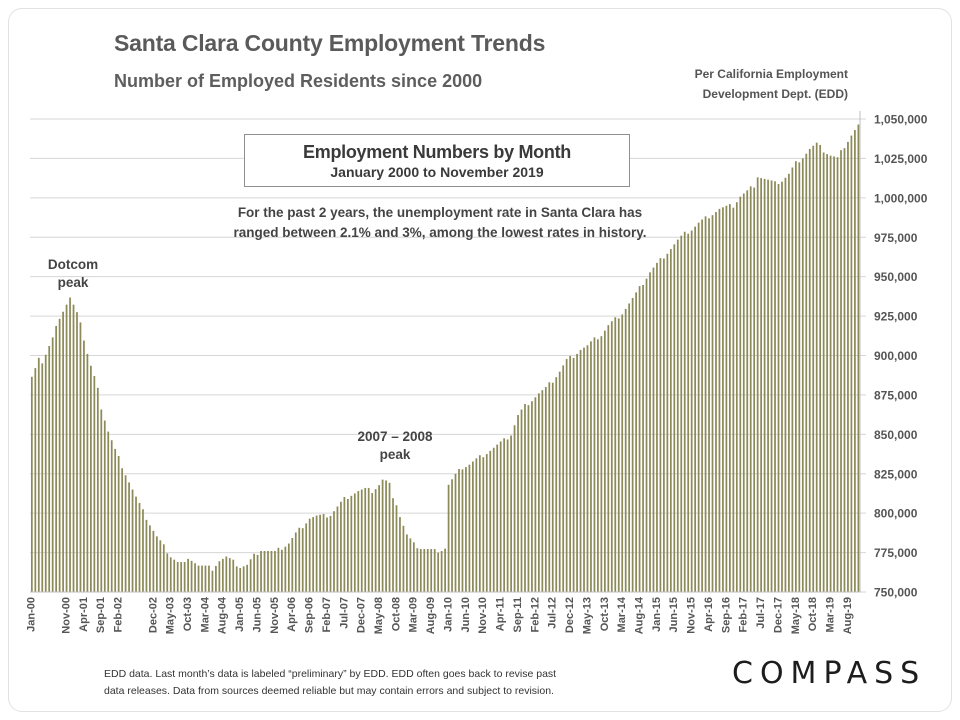  What do you see at coordinates (223, 615) in the screenshot?
I see `x-tick-label: Aug-04` at bounding box center [223, 615].